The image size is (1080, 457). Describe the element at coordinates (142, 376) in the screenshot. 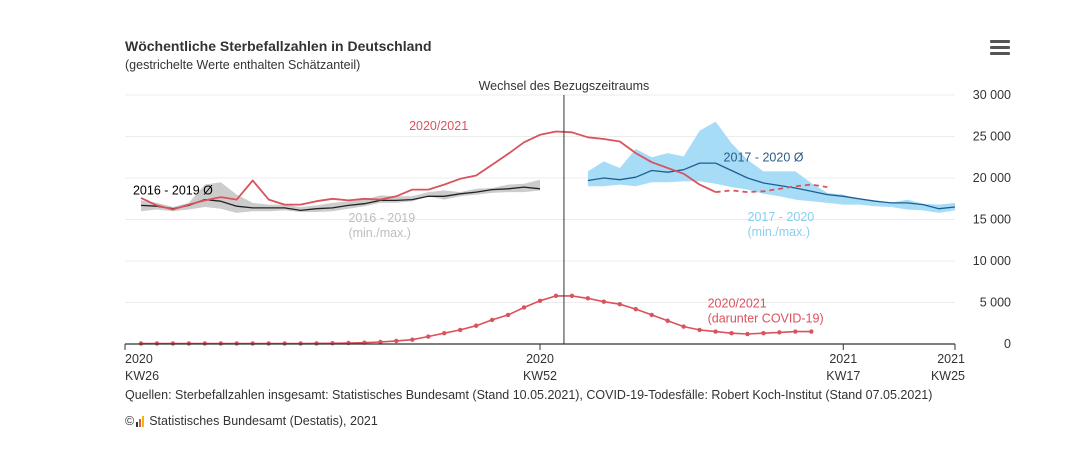

I see `x-tick-label: KW26` at that location.